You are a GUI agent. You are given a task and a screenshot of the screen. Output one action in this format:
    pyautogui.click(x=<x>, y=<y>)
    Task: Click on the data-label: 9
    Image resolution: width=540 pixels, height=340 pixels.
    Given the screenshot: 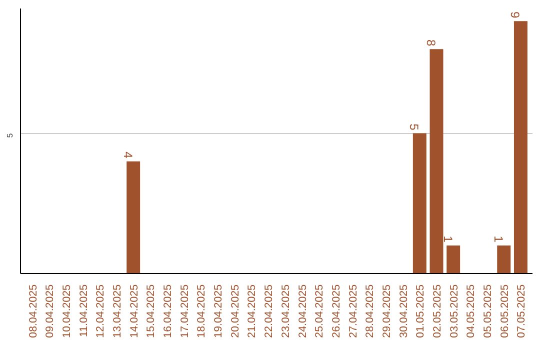 What is the action you would take?
    pyautogui.click(x=515, y=14)
    